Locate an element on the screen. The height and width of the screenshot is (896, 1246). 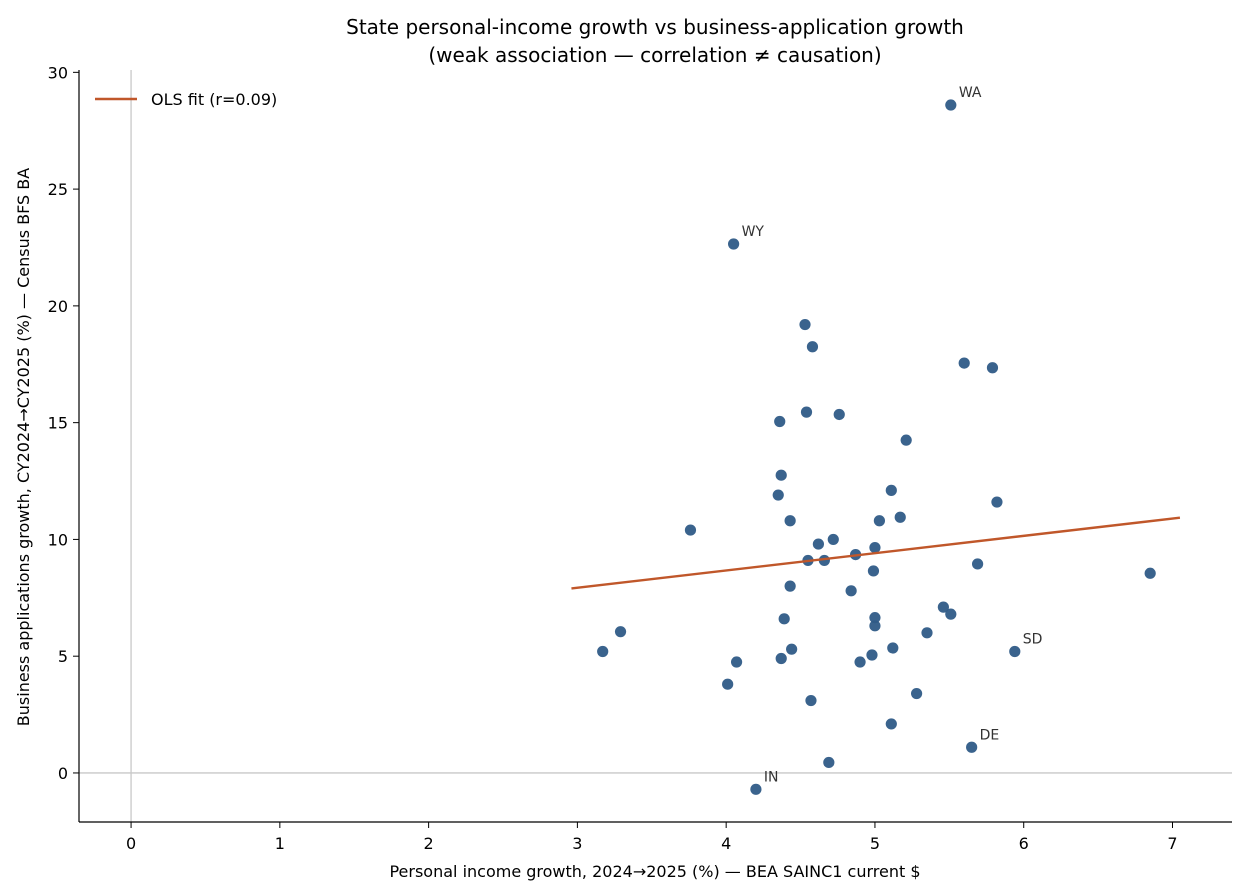
y-tick-label: 10 is located at coordinates (58, 539).